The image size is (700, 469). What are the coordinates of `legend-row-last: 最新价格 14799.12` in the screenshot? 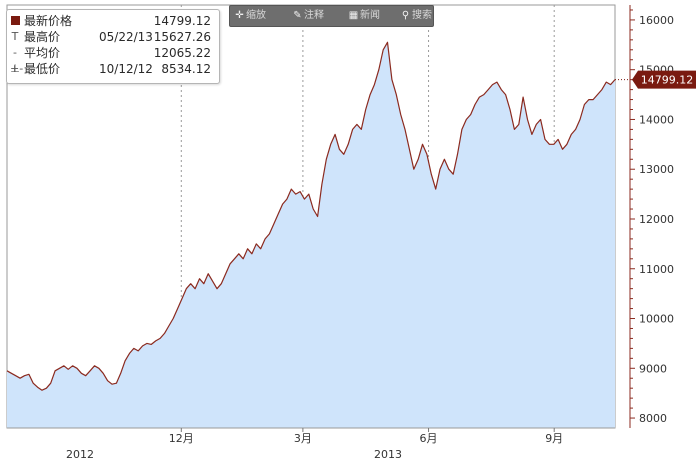 It's located at (113, 21).